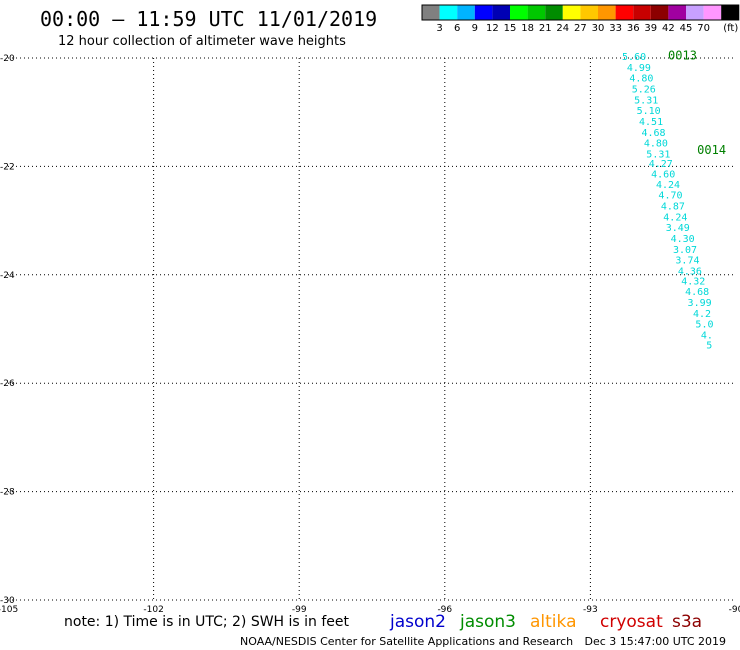 The height and width of the screenshot is (650, 740). I want to click on latitude-label: -26, so click(7, 384).